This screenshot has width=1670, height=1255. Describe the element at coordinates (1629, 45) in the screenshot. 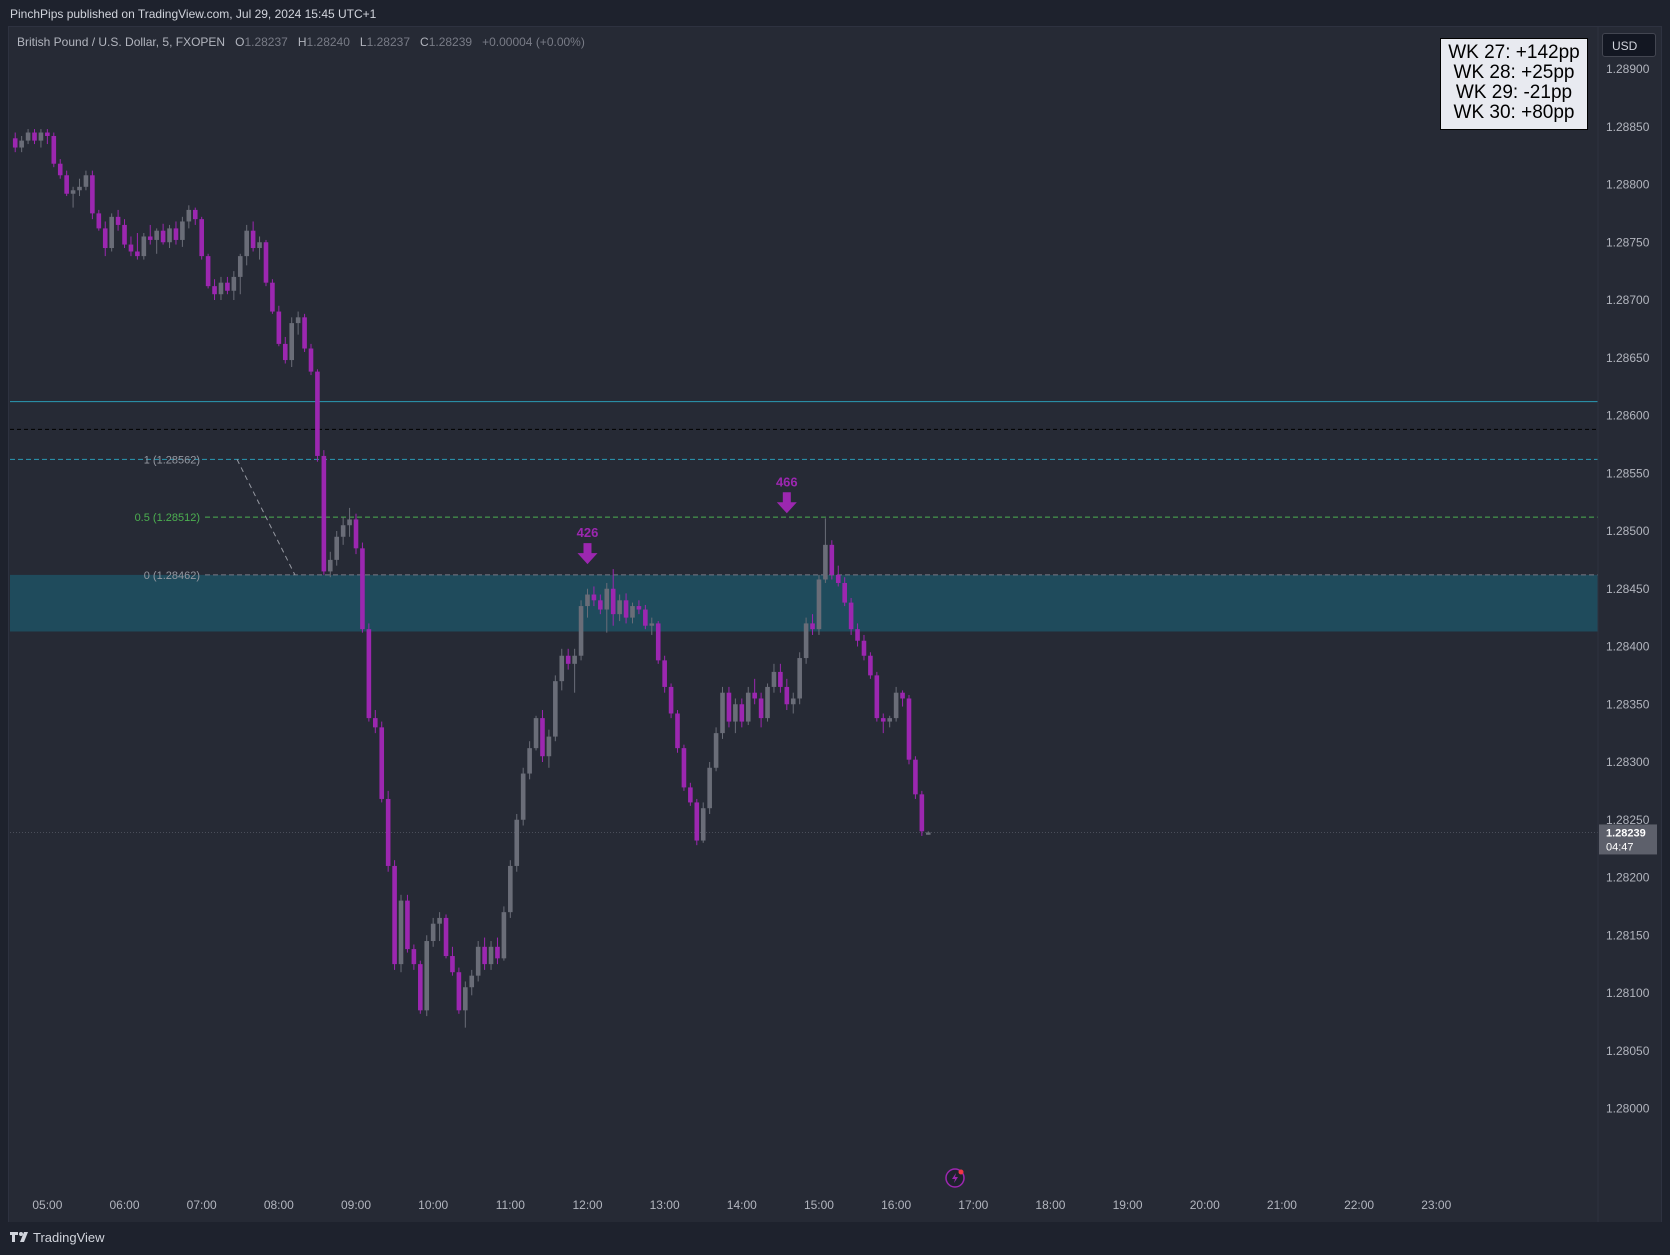

I see `currency-button: USD` at that location.